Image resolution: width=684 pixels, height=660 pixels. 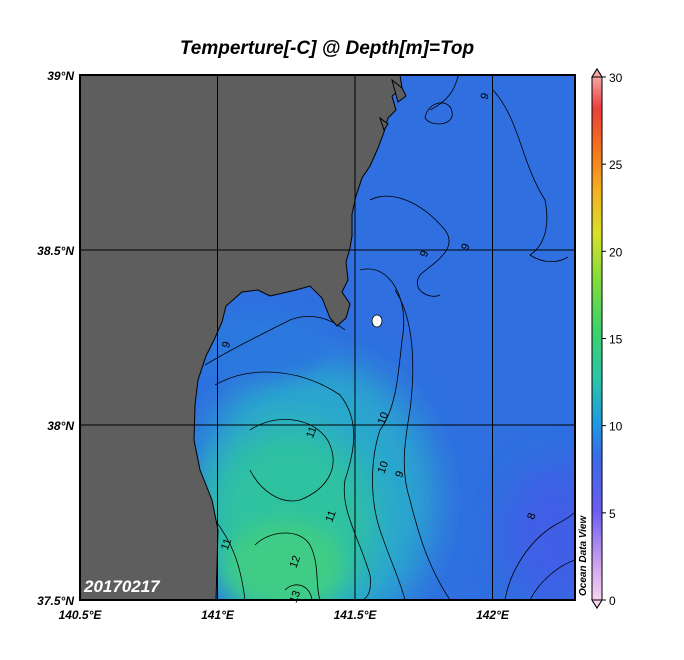 What do you see at coordinates (295, 562) in the screenshot?
I see `contour-label: 12` at bounding box center [295, 562].